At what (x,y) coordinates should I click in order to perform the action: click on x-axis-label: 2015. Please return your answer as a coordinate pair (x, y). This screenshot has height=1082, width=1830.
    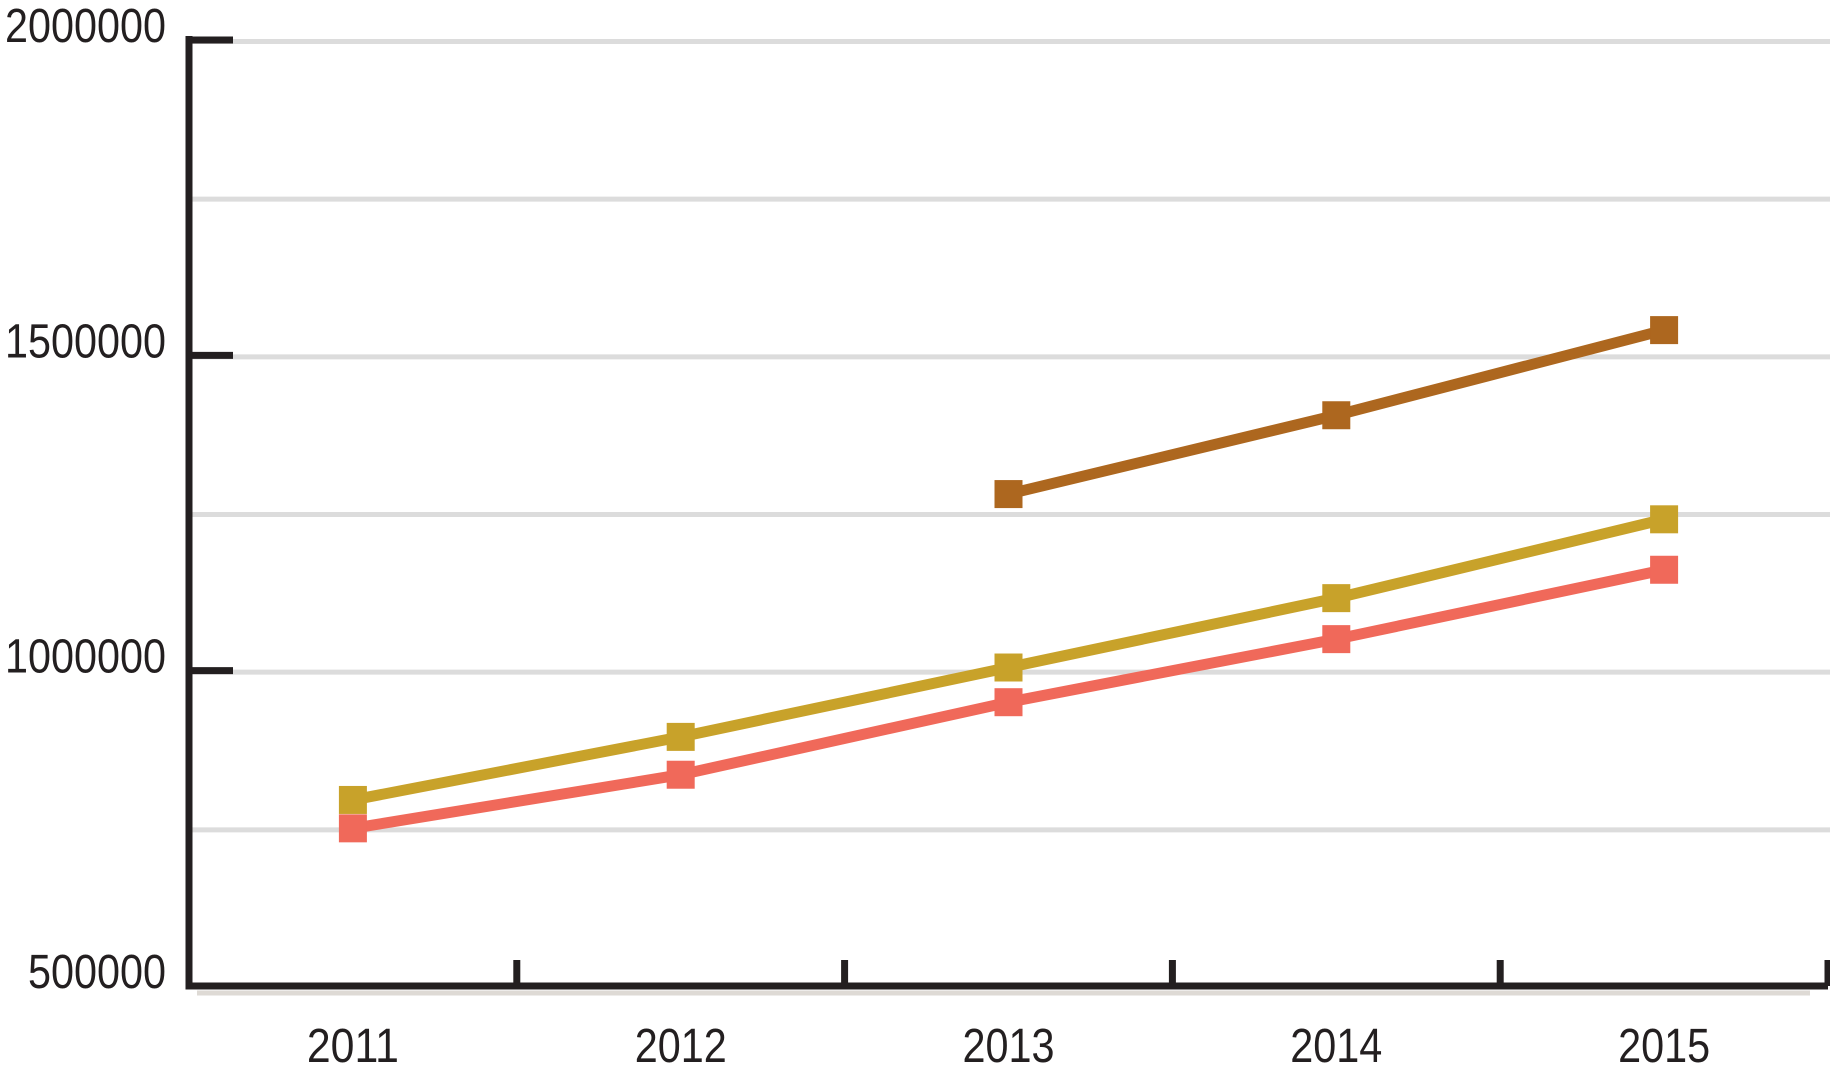
    Looking at the image, I should click on (1664, 1046).